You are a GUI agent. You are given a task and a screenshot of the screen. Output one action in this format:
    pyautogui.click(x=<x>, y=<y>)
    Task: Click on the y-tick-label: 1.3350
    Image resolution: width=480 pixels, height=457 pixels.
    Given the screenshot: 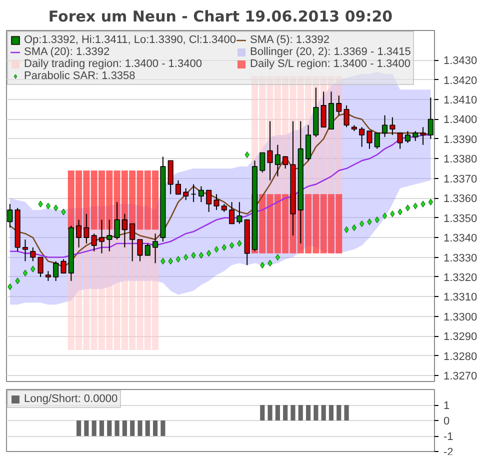 What is the action you would take?
    pyautogui.click(x=461, y=218)
    